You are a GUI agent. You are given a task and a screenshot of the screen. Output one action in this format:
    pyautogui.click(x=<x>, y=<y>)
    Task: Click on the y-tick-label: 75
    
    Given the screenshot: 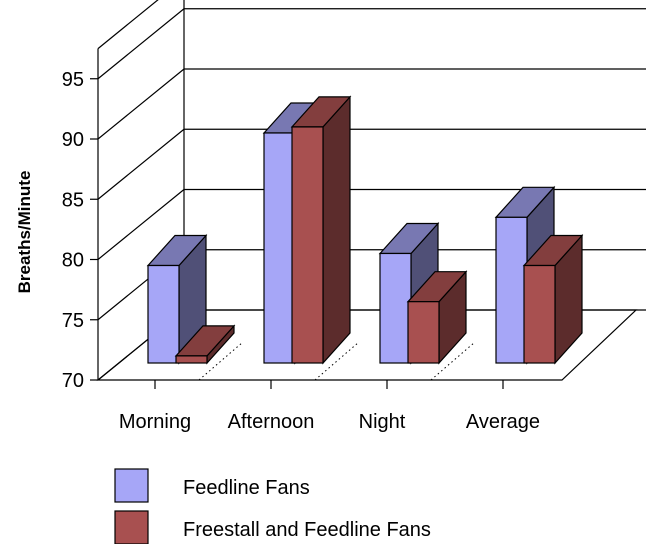 What is the action you would take?
    pyautogui.click(x=73, y=321)
    